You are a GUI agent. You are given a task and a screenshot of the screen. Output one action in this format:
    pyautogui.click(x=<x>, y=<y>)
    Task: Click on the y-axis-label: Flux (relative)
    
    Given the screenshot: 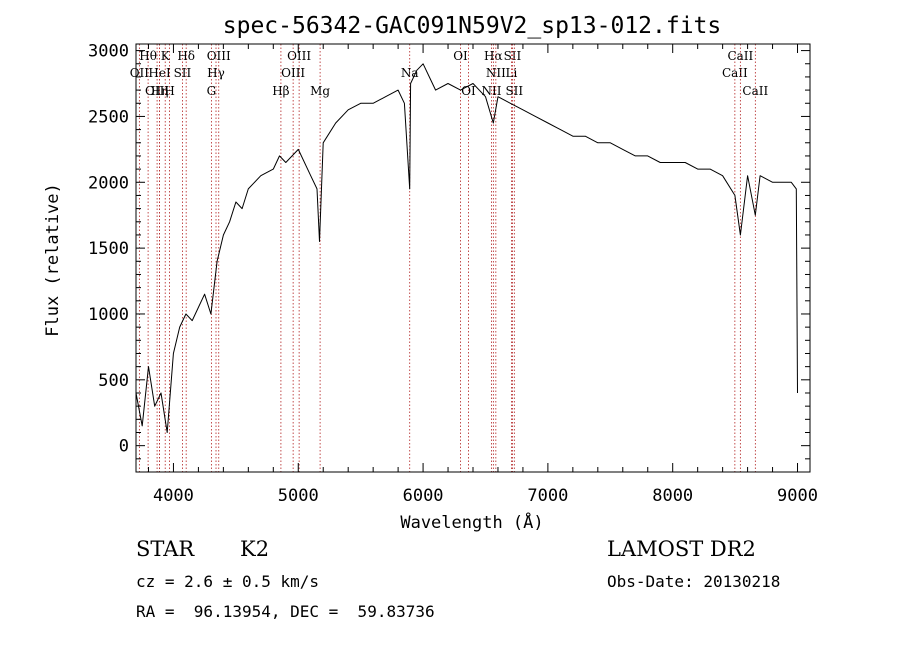 What is the action you would take?
    pyautogui.click(x=53, y=260)
    